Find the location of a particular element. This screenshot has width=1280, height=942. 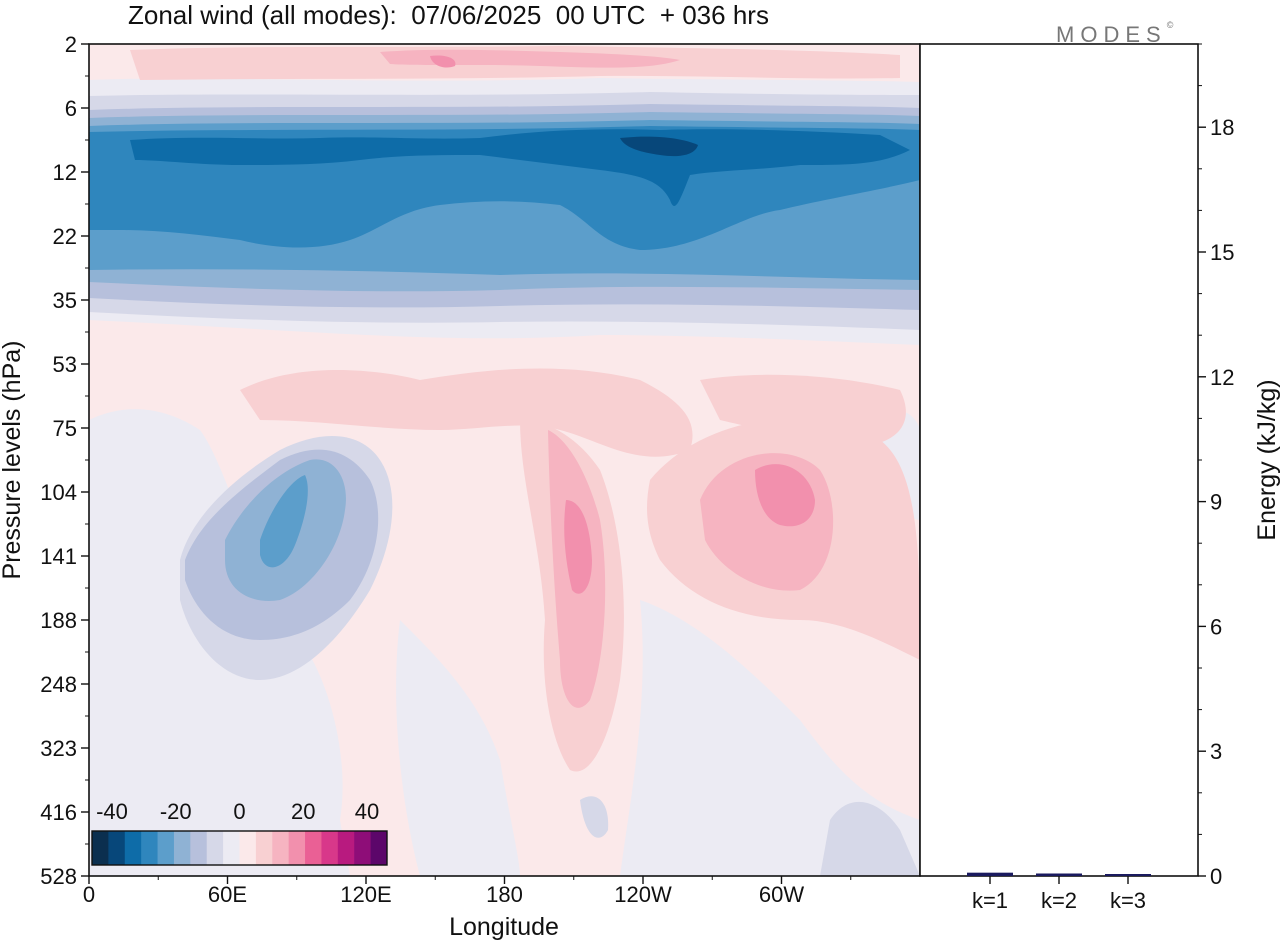

colorbar-frame is located at coordinates (239, 848).